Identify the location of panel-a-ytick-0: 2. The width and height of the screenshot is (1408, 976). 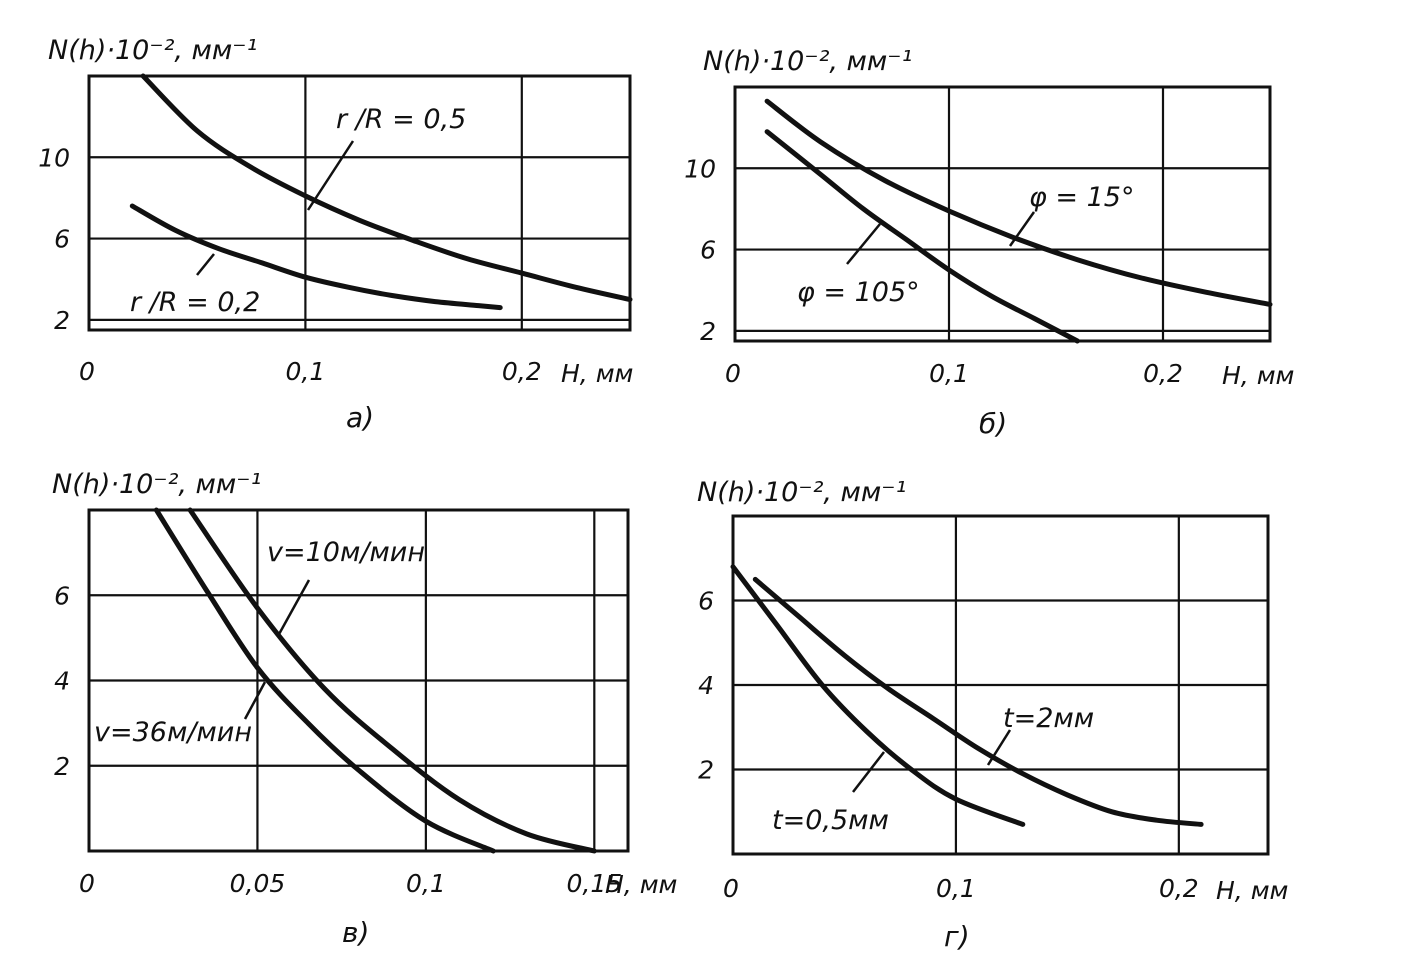
(62, 320).